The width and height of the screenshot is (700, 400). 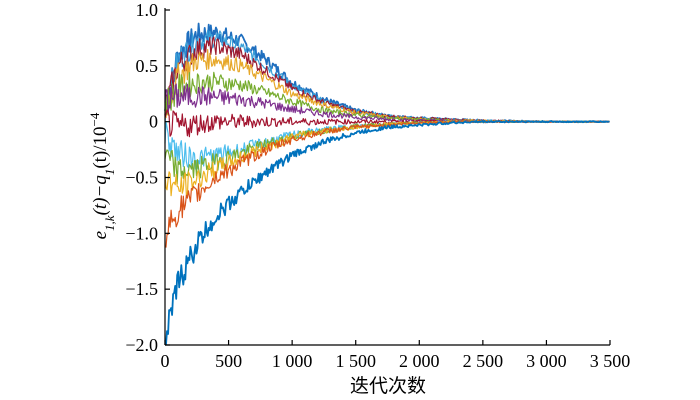 What do you see at coordinates (396, 355) in the screenshot?
I see `x-ticks: 0 500 1 000 1 500 2 000 2 500 3 000 3 500` at bounding box center [396, 355].